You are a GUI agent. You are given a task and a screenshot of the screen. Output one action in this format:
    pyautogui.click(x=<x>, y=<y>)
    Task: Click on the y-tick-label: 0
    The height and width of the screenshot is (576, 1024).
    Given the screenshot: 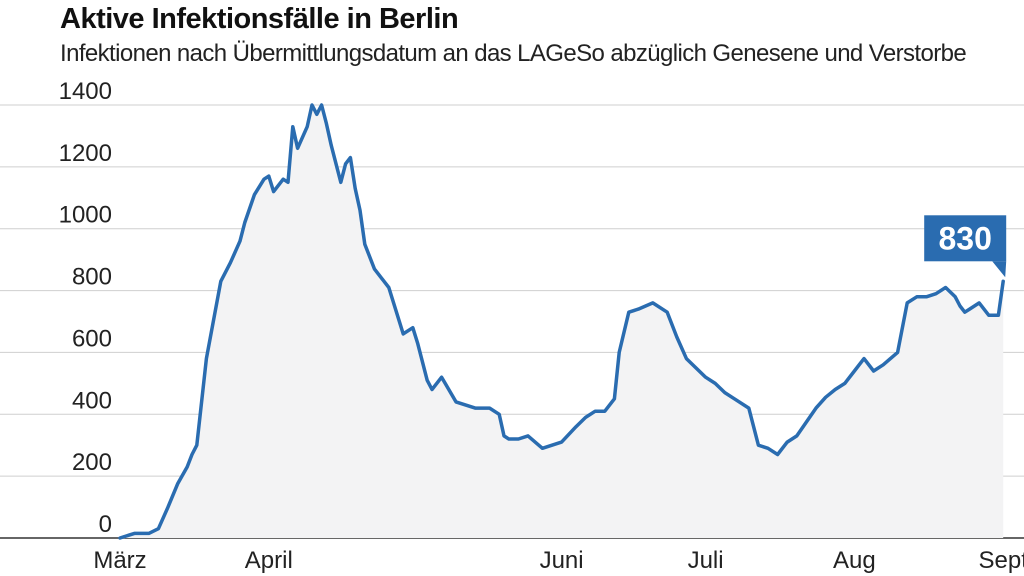 What is the action you would take?
    pyautogui.click(x=105, y=524)
    